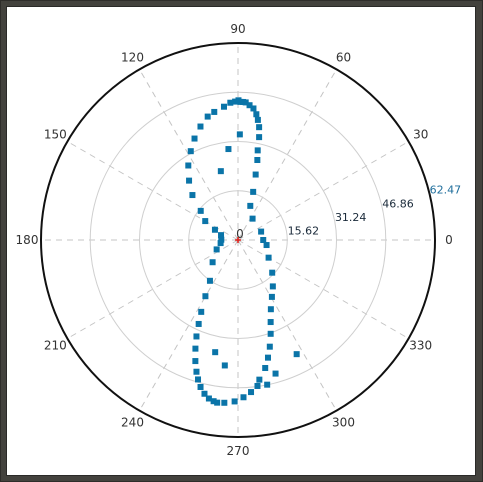  I want to click on angle-label-150: 150, so click(55, 135).